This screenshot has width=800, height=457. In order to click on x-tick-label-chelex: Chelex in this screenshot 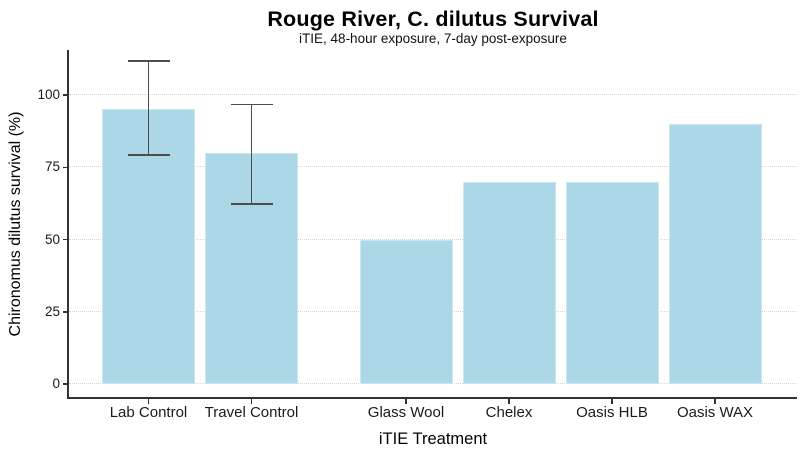, I will do `click(509, 412)`.